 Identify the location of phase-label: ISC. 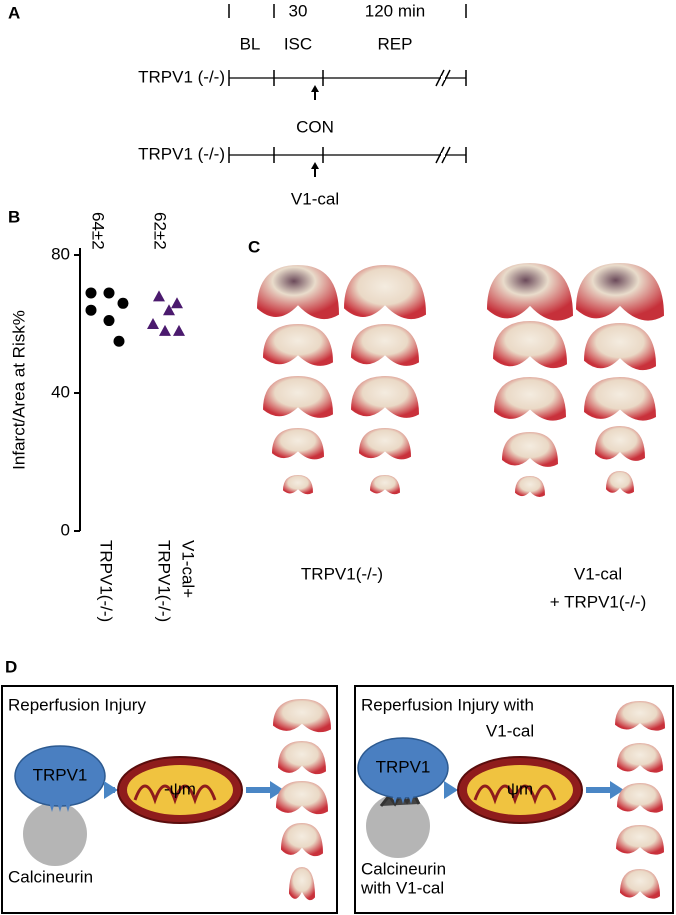
(298, 43).